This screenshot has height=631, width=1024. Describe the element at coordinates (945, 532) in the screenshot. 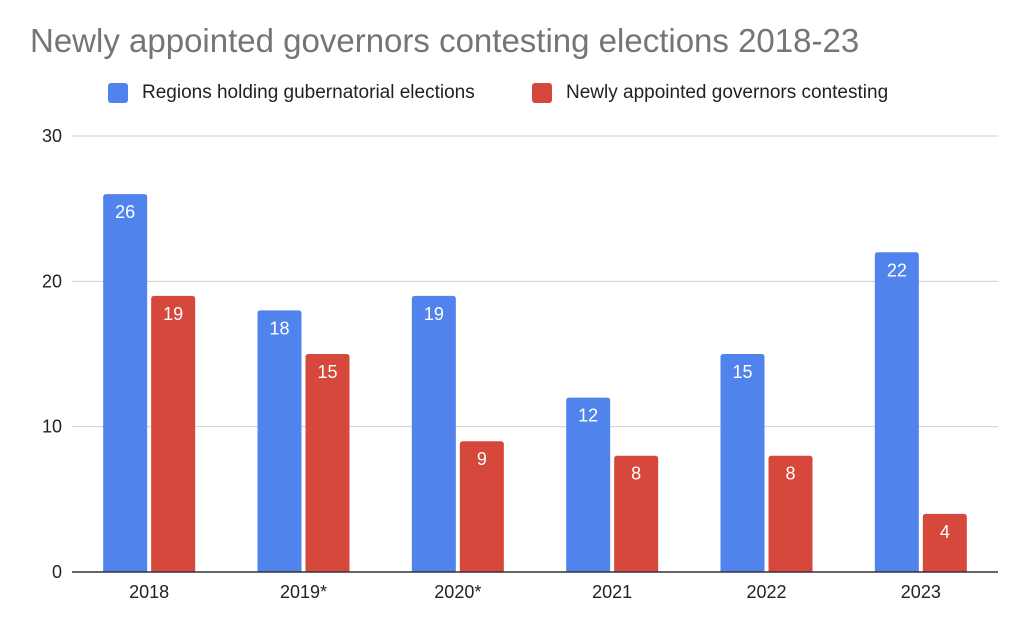

I see `data-label: 4` at that location.